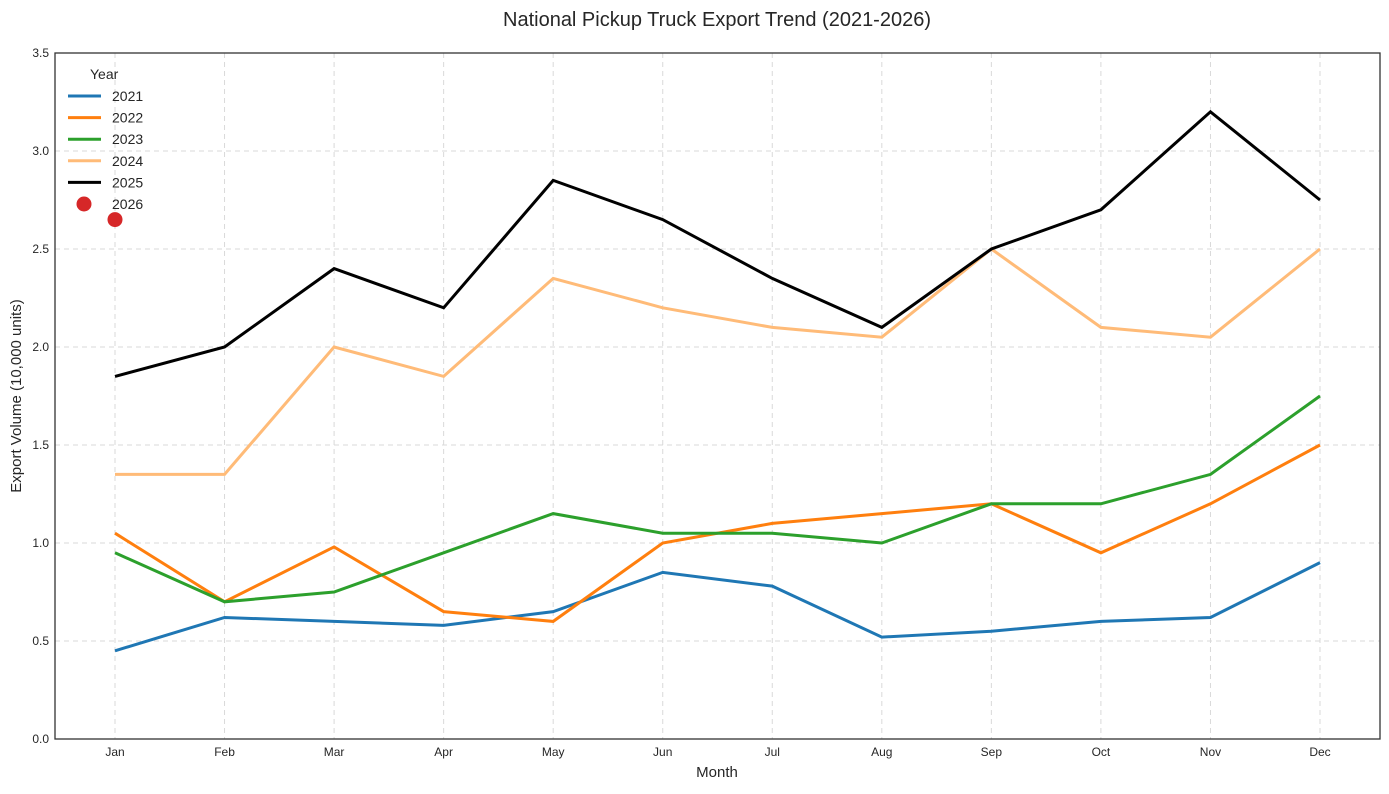  What do you see at coordinates (1210, 752) in the screenshot?
I see `x-tick-label: Nov` at bounding box center [1210, 752].